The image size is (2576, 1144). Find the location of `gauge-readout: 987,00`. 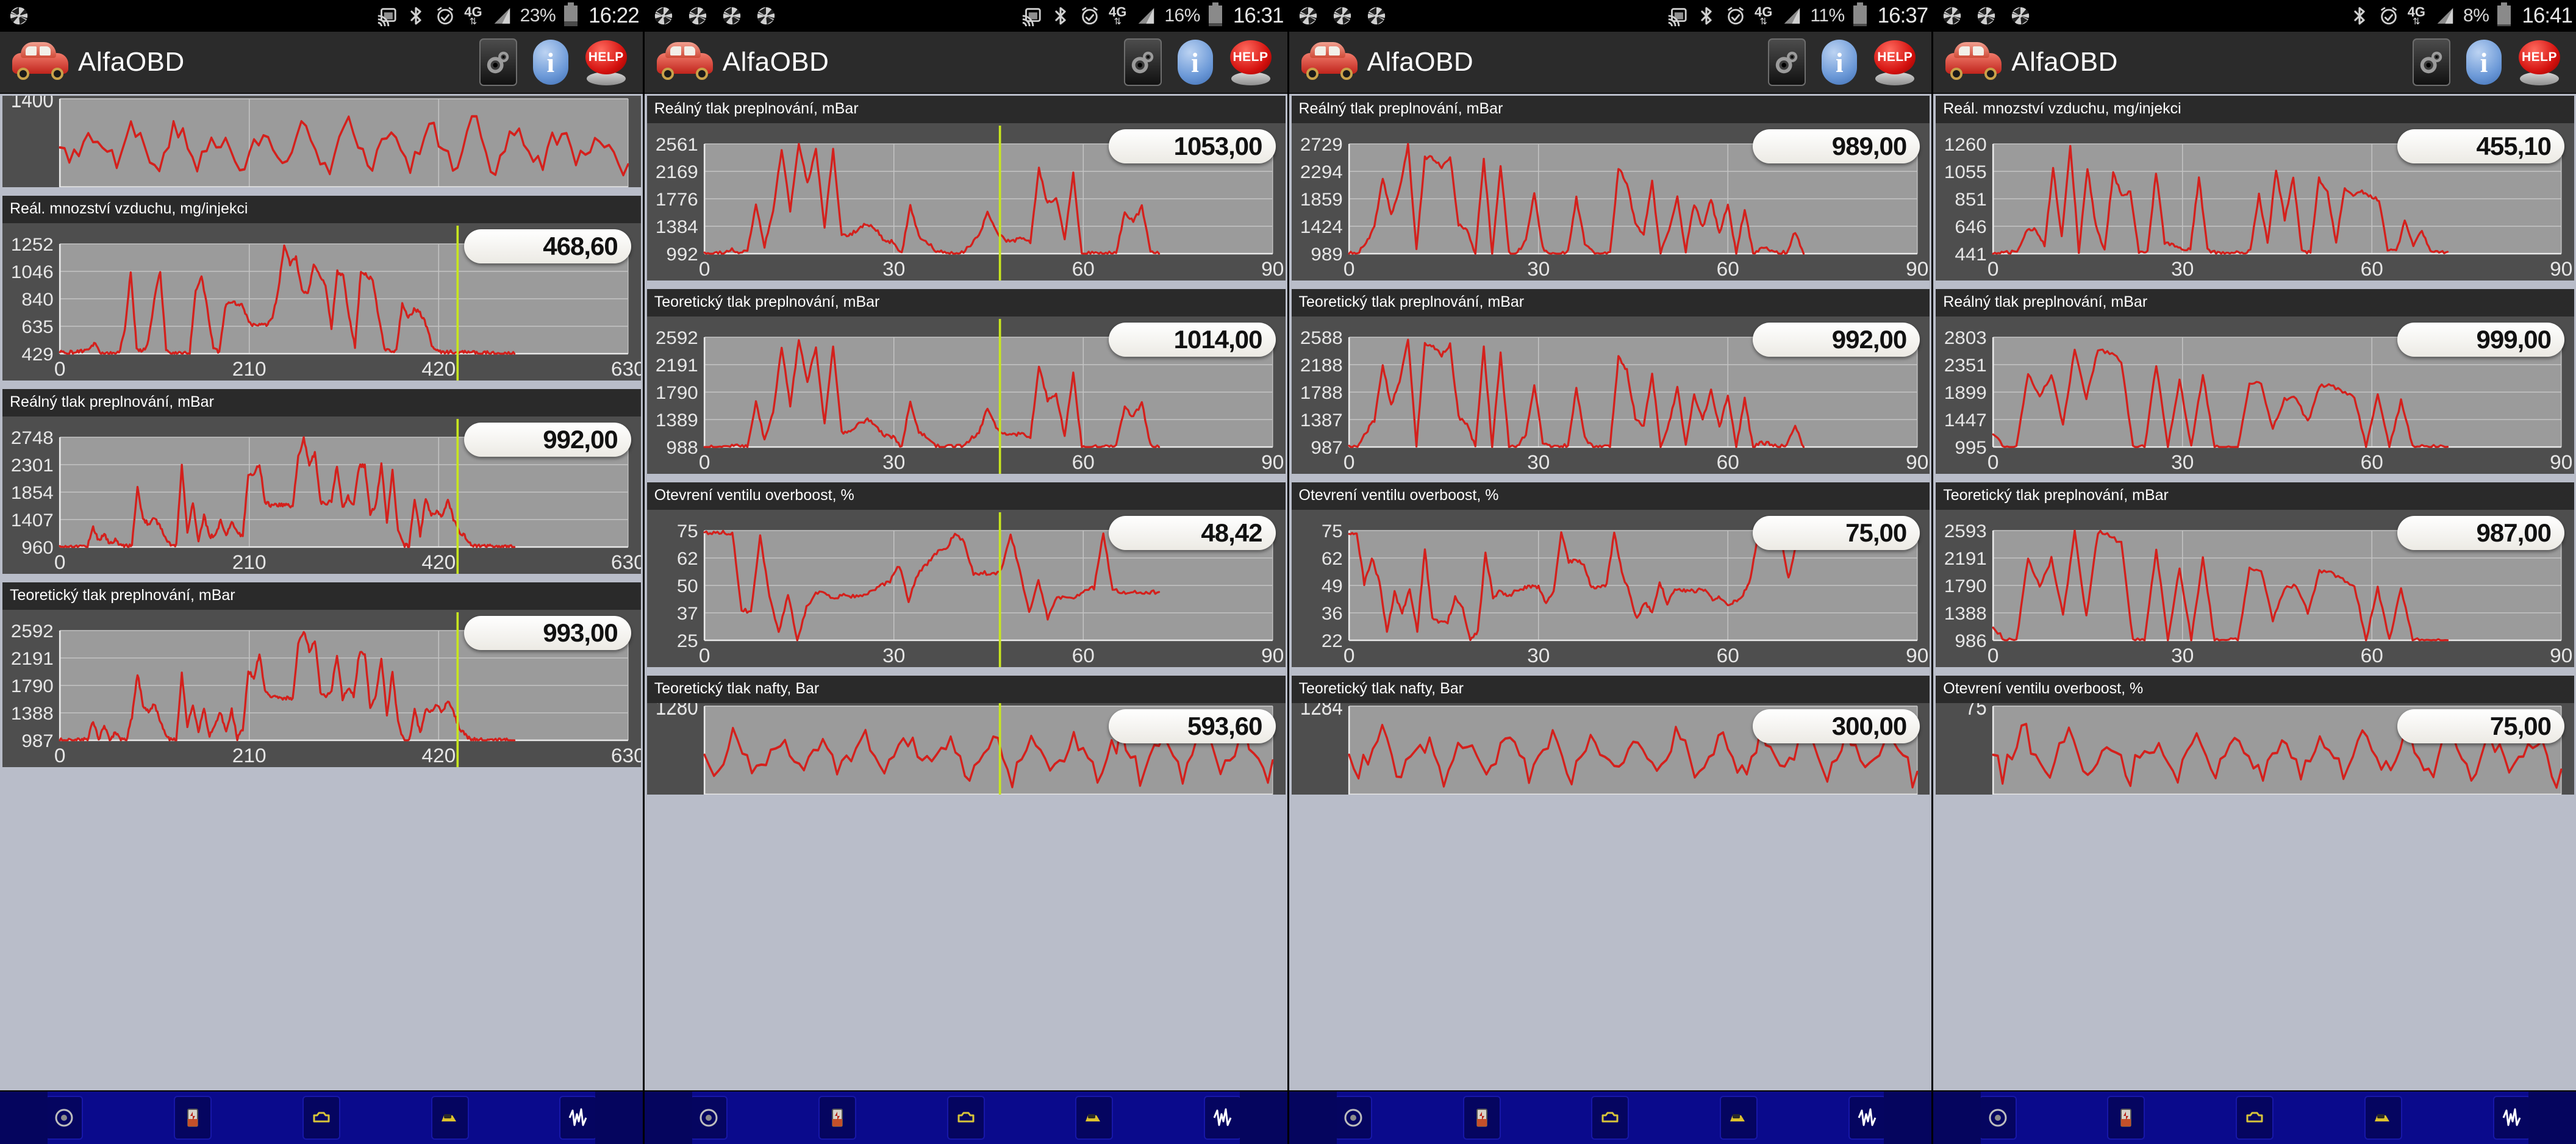

gauge-readout: 987,00 is located at coordinates (2480, 533).